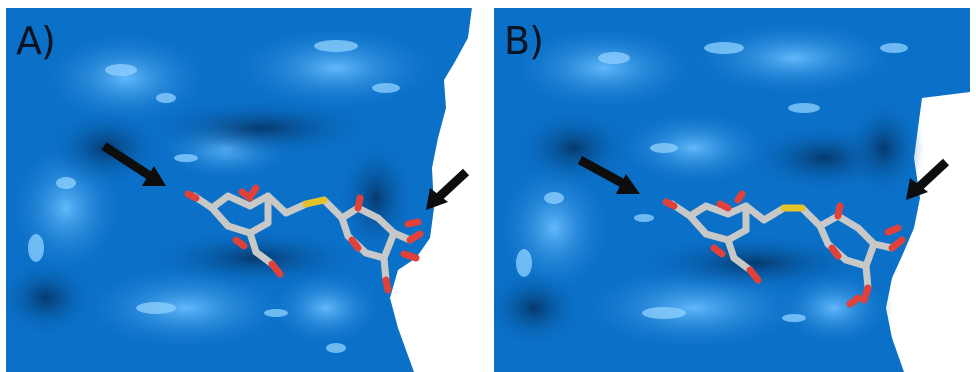 This screenshot has height=372, width=976. I want to click on panel-label-a: A), so click(36, 41).